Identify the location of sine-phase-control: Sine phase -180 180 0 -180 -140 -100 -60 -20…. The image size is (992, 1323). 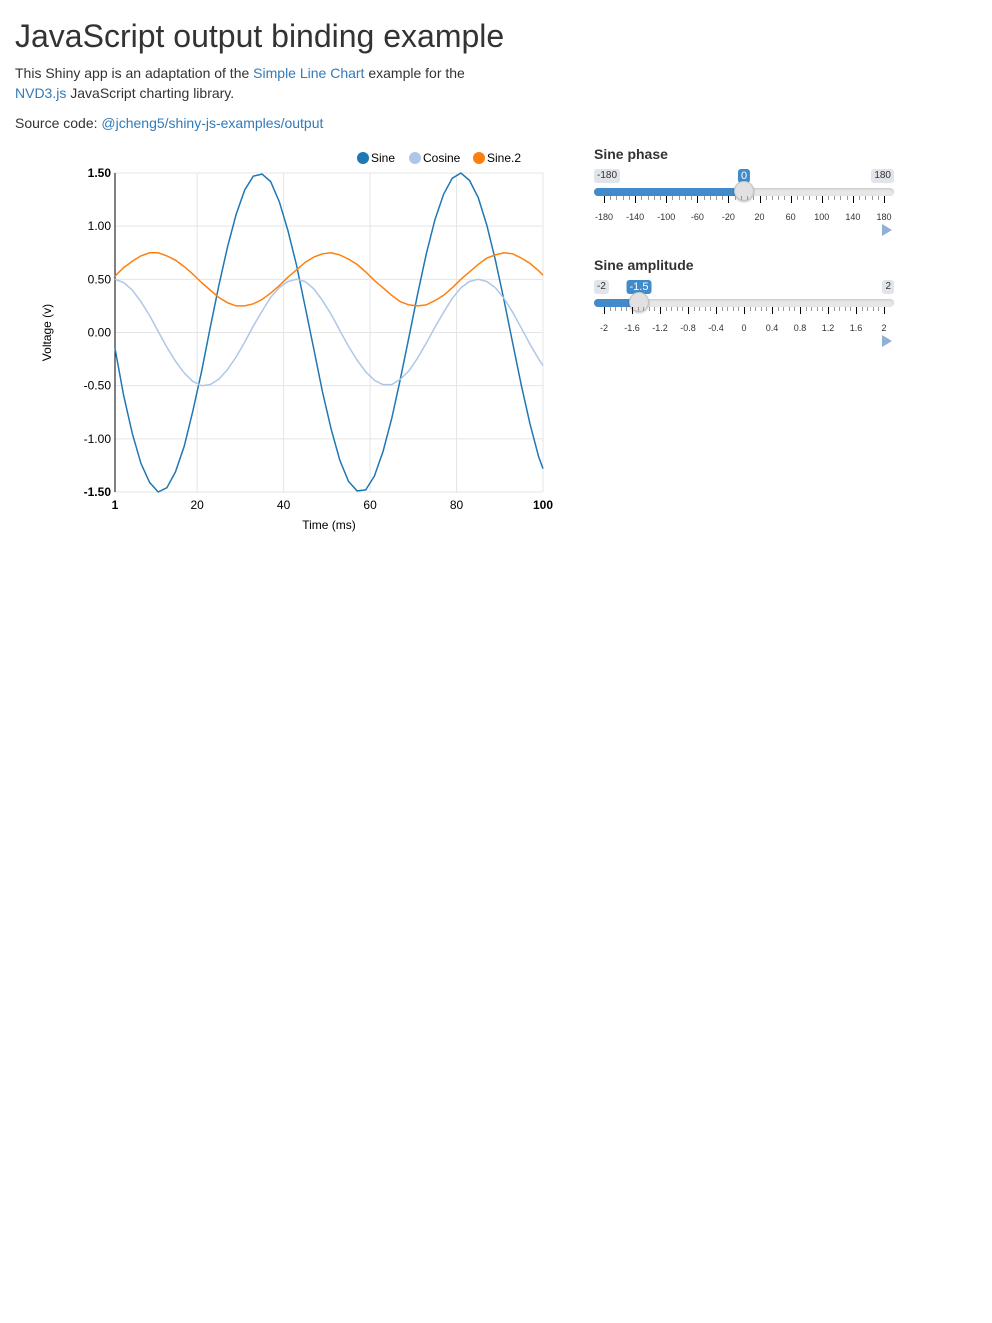
(744, 191).